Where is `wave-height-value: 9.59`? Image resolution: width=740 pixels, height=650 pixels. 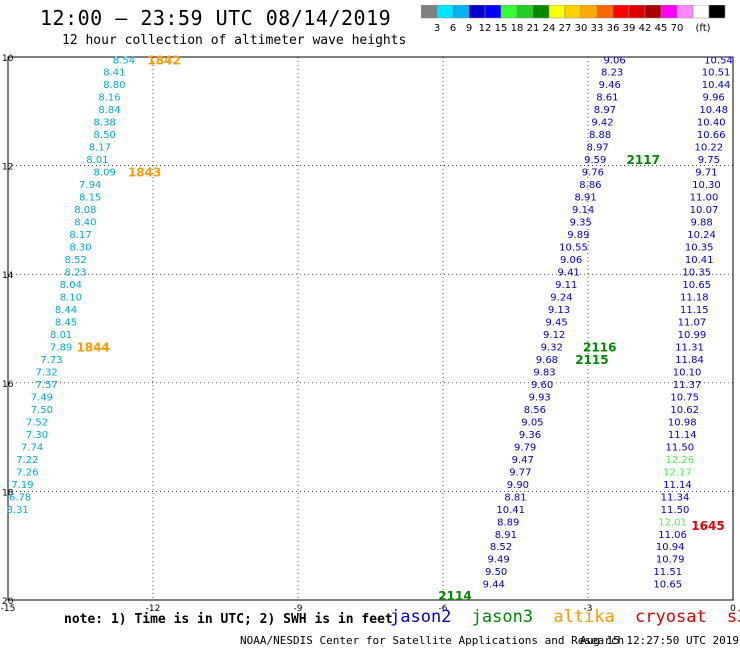 wave-height-value: 9.59 is located at coordinates (595, 160).